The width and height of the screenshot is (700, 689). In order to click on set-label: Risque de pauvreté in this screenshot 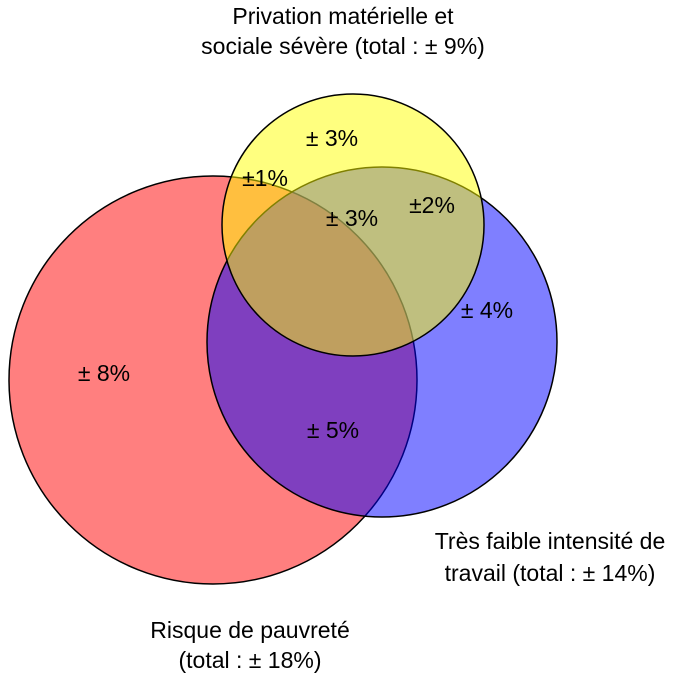, I will do `click(249, 630)`.